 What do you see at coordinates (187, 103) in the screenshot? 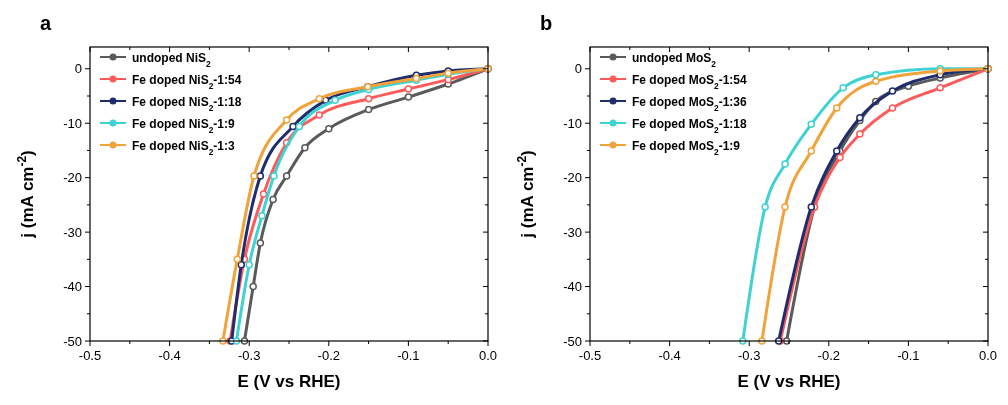
I see `legend-label: Fe doped NiS$_{2}$-1:18` at bounding box center [187, 103].